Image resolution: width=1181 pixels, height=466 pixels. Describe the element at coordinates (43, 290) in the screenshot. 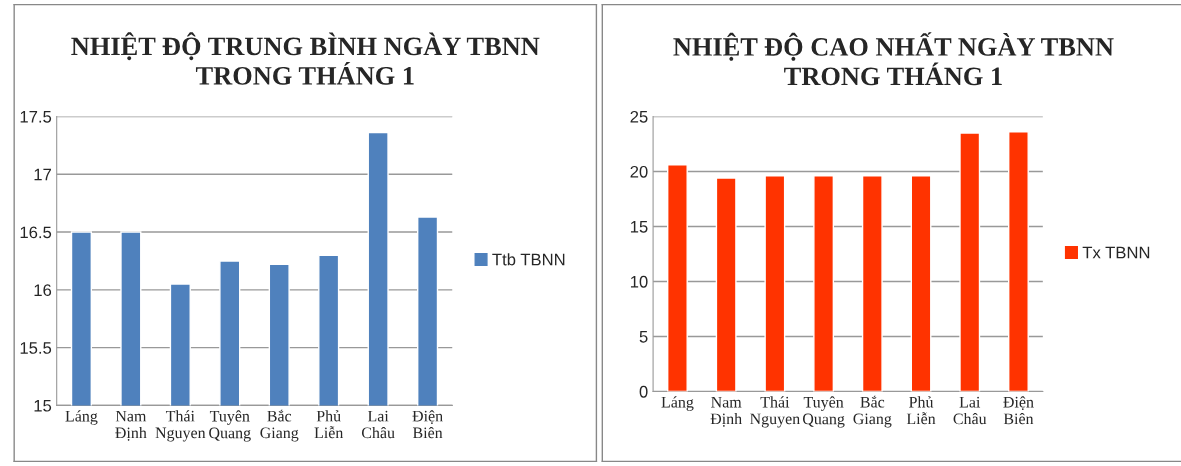

I see `y-tick-label: 16` at that location.